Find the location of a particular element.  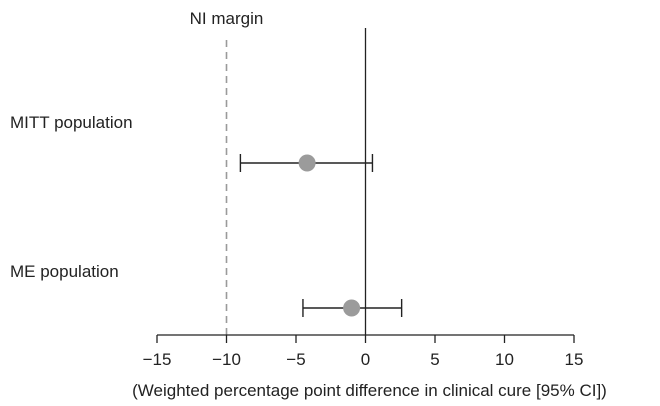

x-tick-label: 15 is located at coordinates (574, 359).